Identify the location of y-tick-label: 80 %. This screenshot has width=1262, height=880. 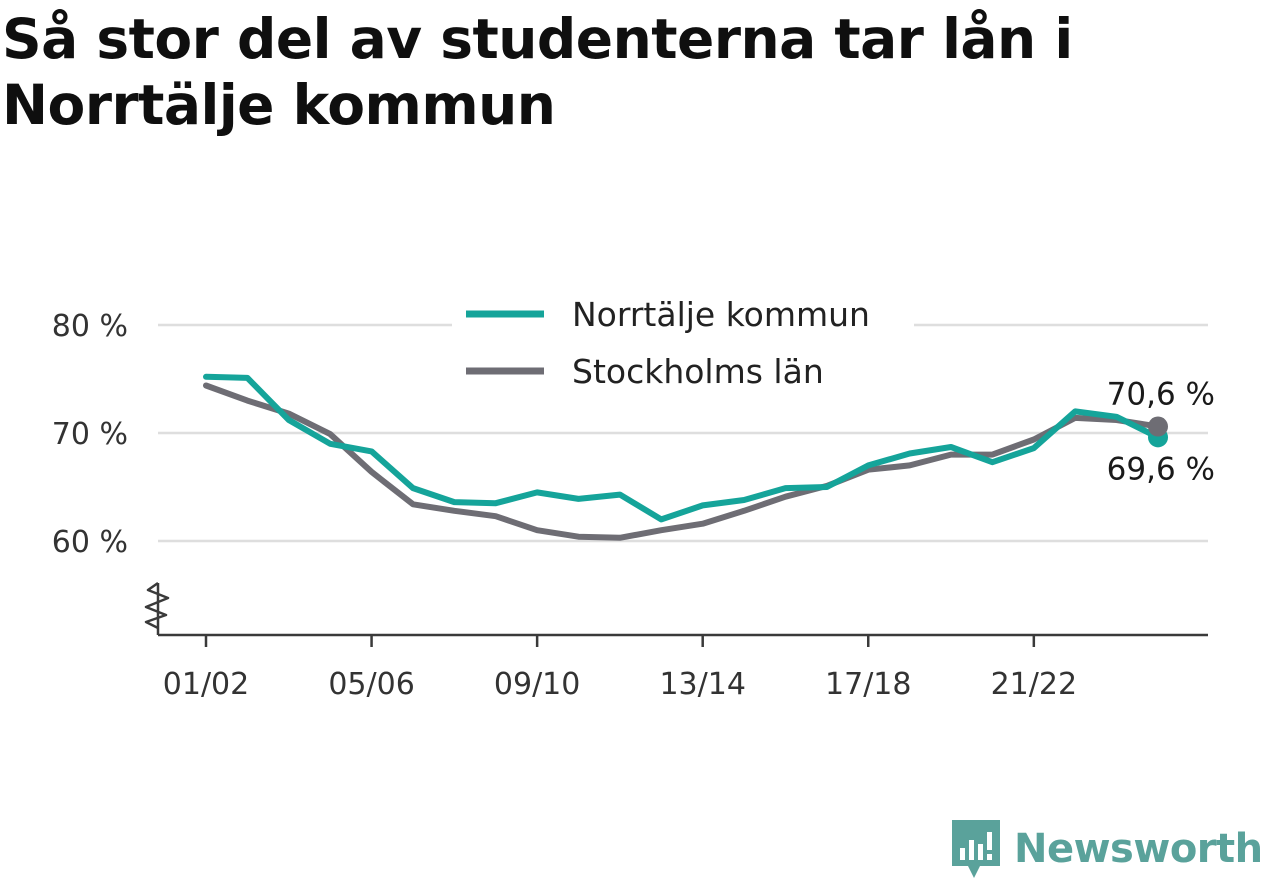
(90, 326).